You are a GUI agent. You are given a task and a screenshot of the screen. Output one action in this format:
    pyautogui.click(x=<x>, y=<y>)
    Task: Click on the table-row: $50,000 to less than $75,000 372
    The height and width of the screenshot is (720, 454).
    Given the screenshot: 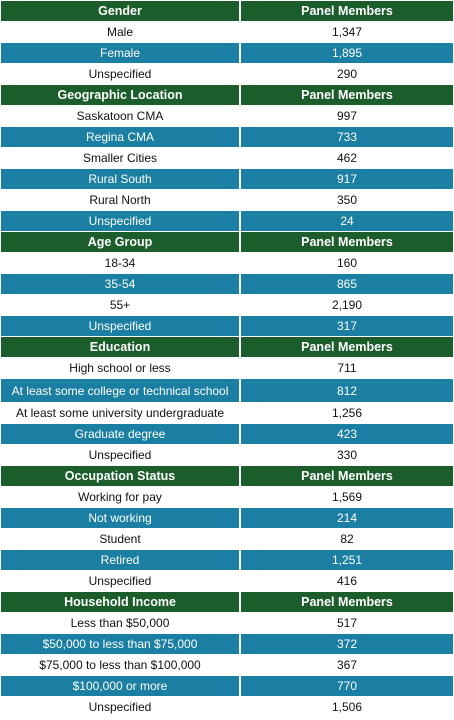 What is the action you would take?
    pyautogui.click(x=227, y=644)
    